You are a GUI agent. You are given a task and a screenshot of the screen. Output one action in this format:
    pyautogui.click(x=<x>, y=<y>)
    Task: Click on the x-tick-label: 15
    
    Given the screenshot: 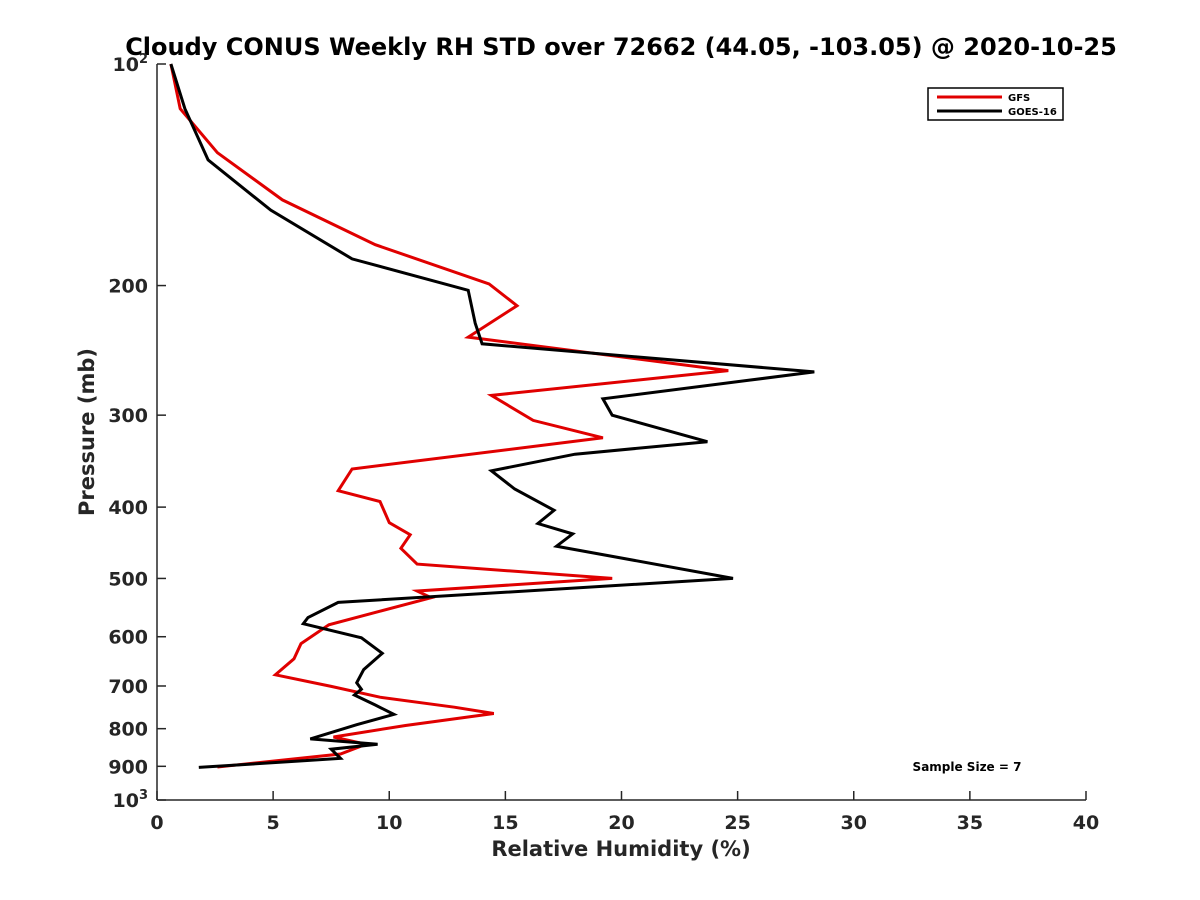 What is the action you would take?
    pyautogui.click(x=505, y=823)
    